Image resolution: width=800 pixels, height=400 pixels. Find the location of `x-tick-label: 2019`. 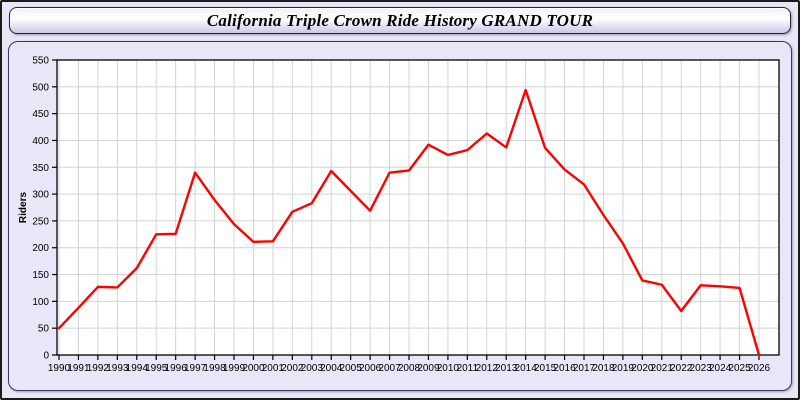

x-tick-label: 2019 is located at coordinates (623, 368).